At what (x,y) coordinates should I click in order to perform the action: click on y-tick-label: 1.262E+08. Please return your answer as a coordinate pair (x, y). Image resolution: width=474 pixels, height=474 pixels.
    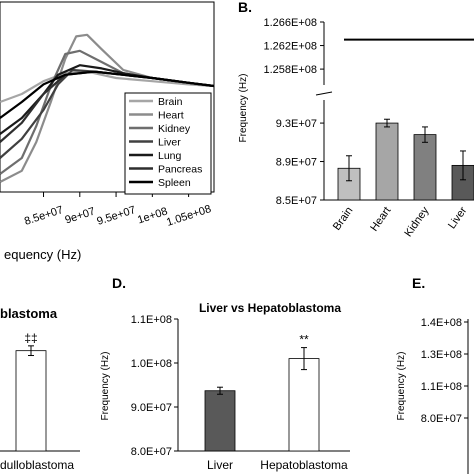
    Looking at the image, I should click on (290, 47).